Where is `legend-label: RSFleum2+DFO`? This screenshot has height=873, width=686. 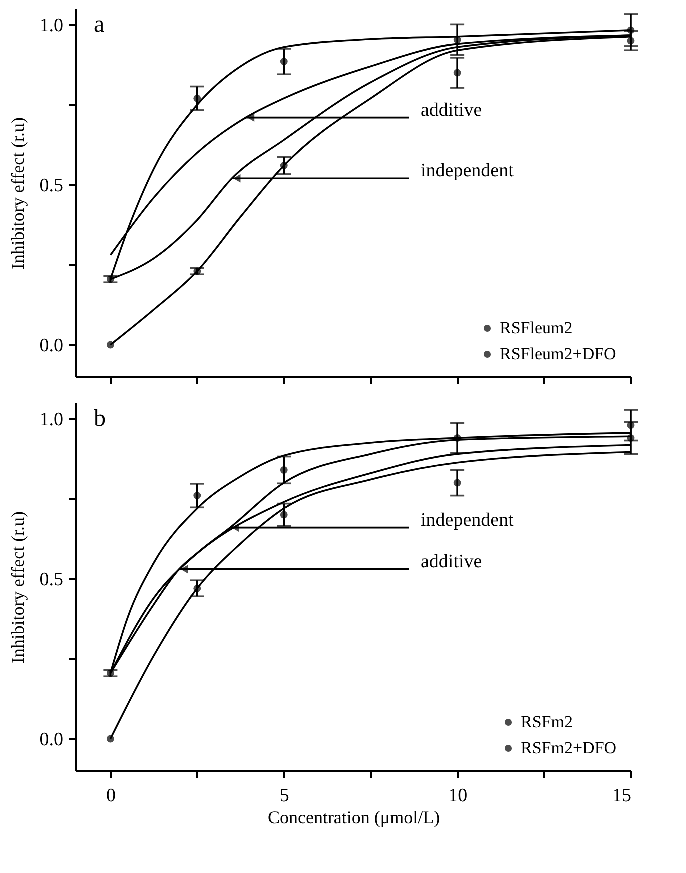 legend-label: RSFleum2+DFO is located at coordinates (558, 354).